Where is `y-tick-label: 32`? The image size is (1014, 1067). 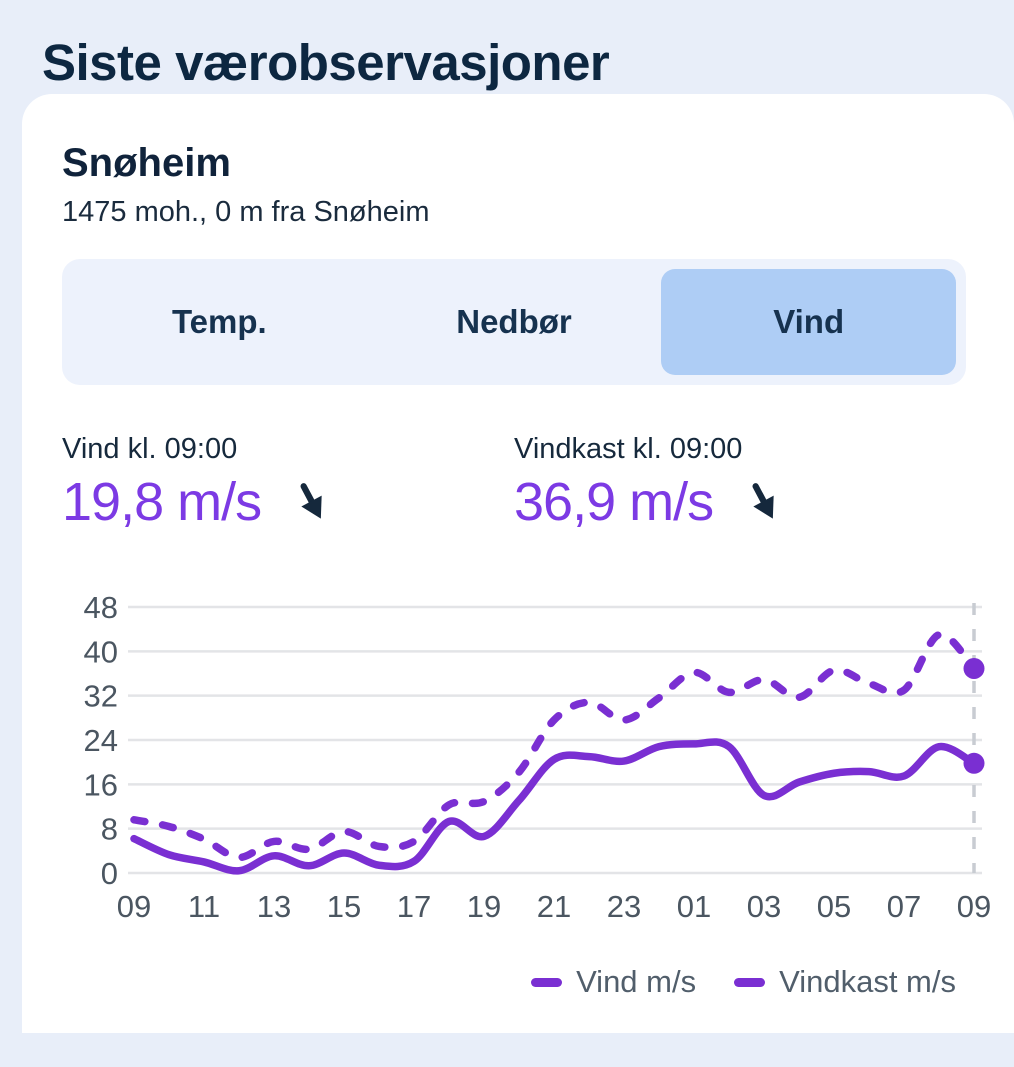 y-tick-label: 32 is located at coordinates (101, 696).